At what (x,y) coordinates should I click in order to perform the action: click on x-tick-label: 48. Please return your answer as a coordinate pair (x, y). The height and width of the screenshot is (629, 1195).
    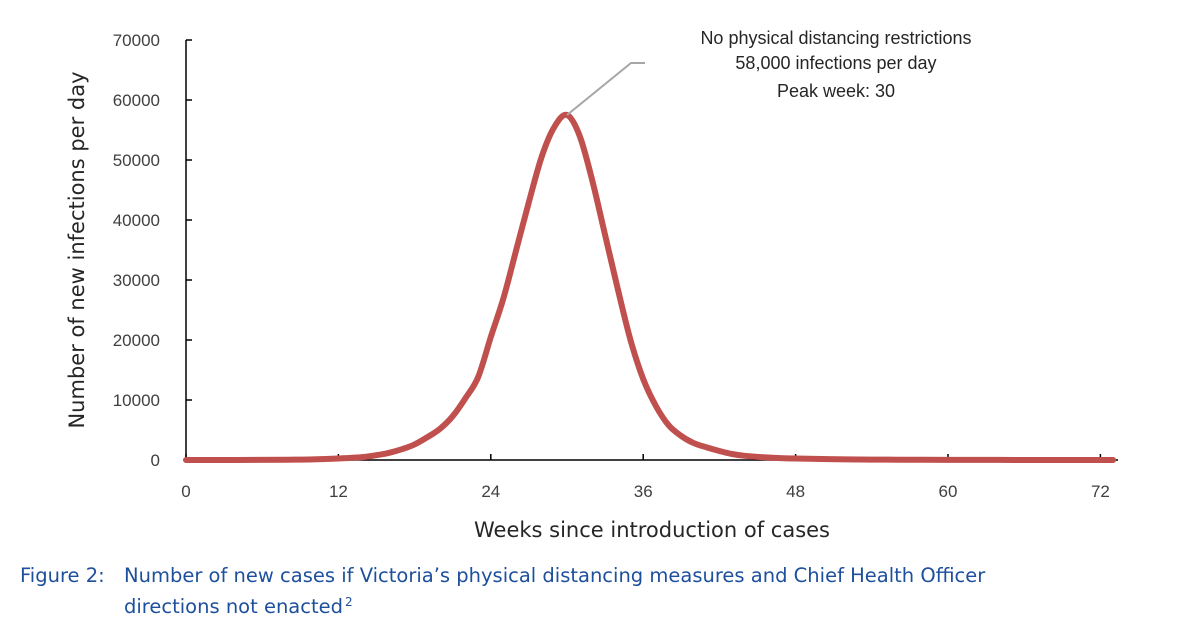
    Looking at the image, I should click on (795, 491).